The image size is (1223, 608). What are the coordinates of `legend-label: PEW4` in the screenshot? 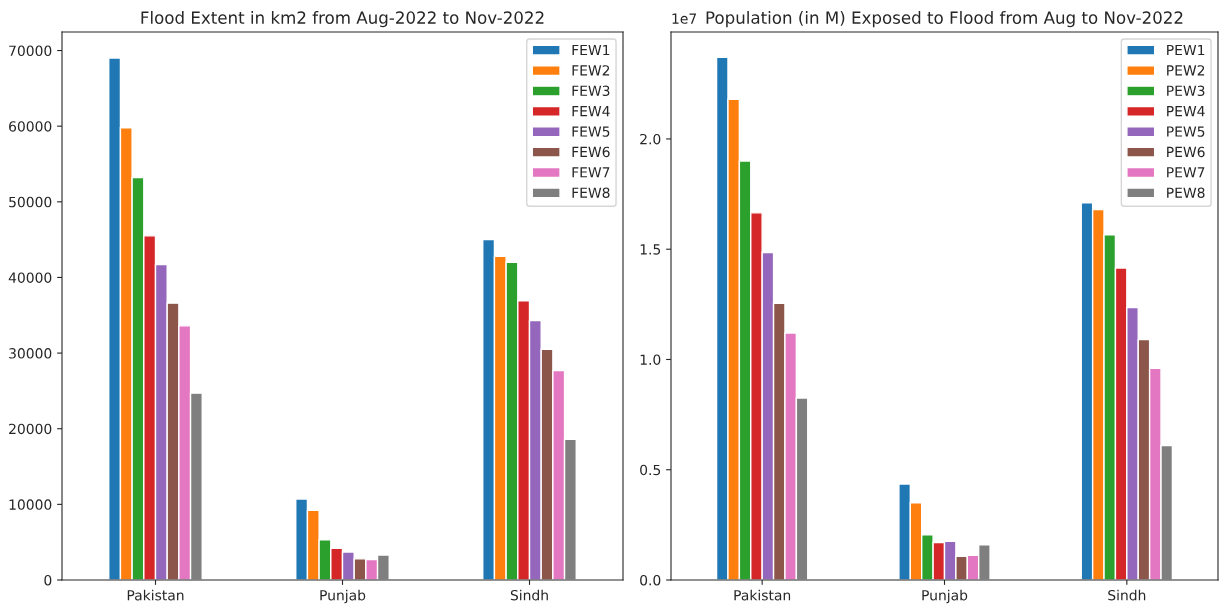 It's located at (1186, 111).